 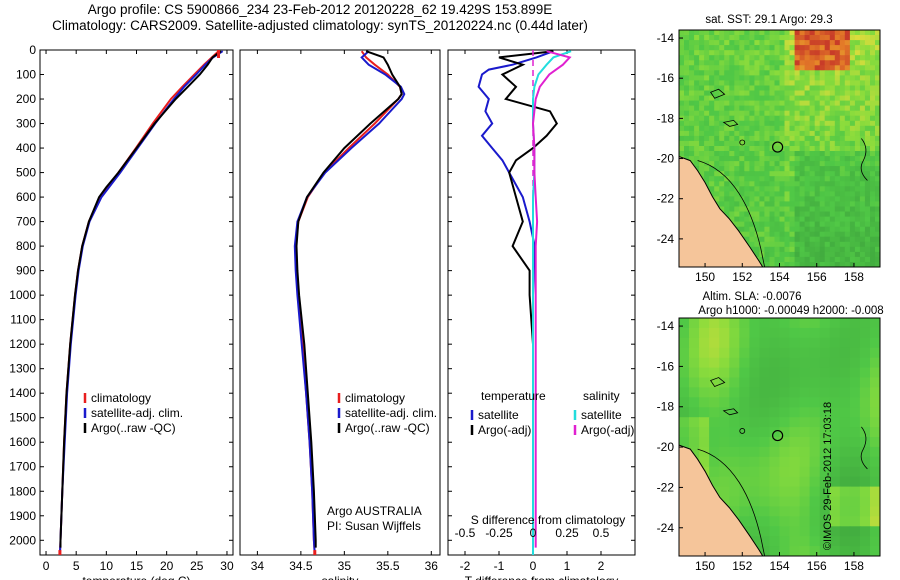 I want to click on sla-map-subtitle: Argo h1000: -0.00049 h2000: -0.008, so click(x=790, y=311).